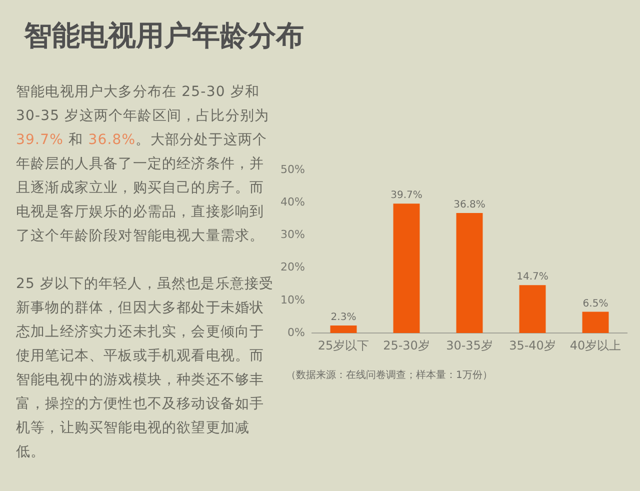 The height and width of the screenshot is (491, 640). I want to click on data-label: 39.7%, so click(406, 196).